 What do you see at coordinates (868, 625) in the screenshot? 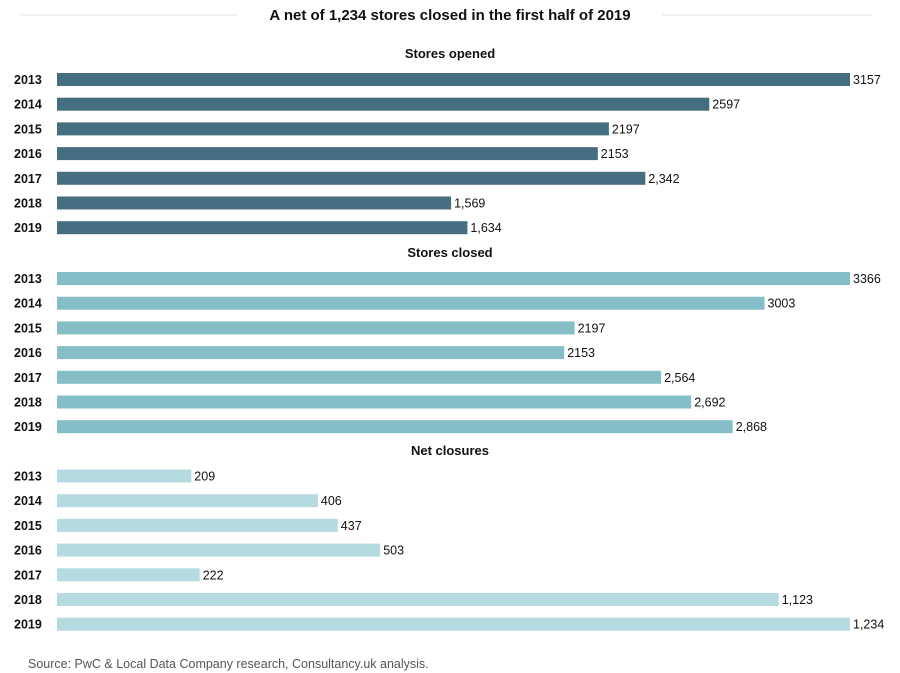
I see `value-label: 1,234` at bounding box center [868, 625].